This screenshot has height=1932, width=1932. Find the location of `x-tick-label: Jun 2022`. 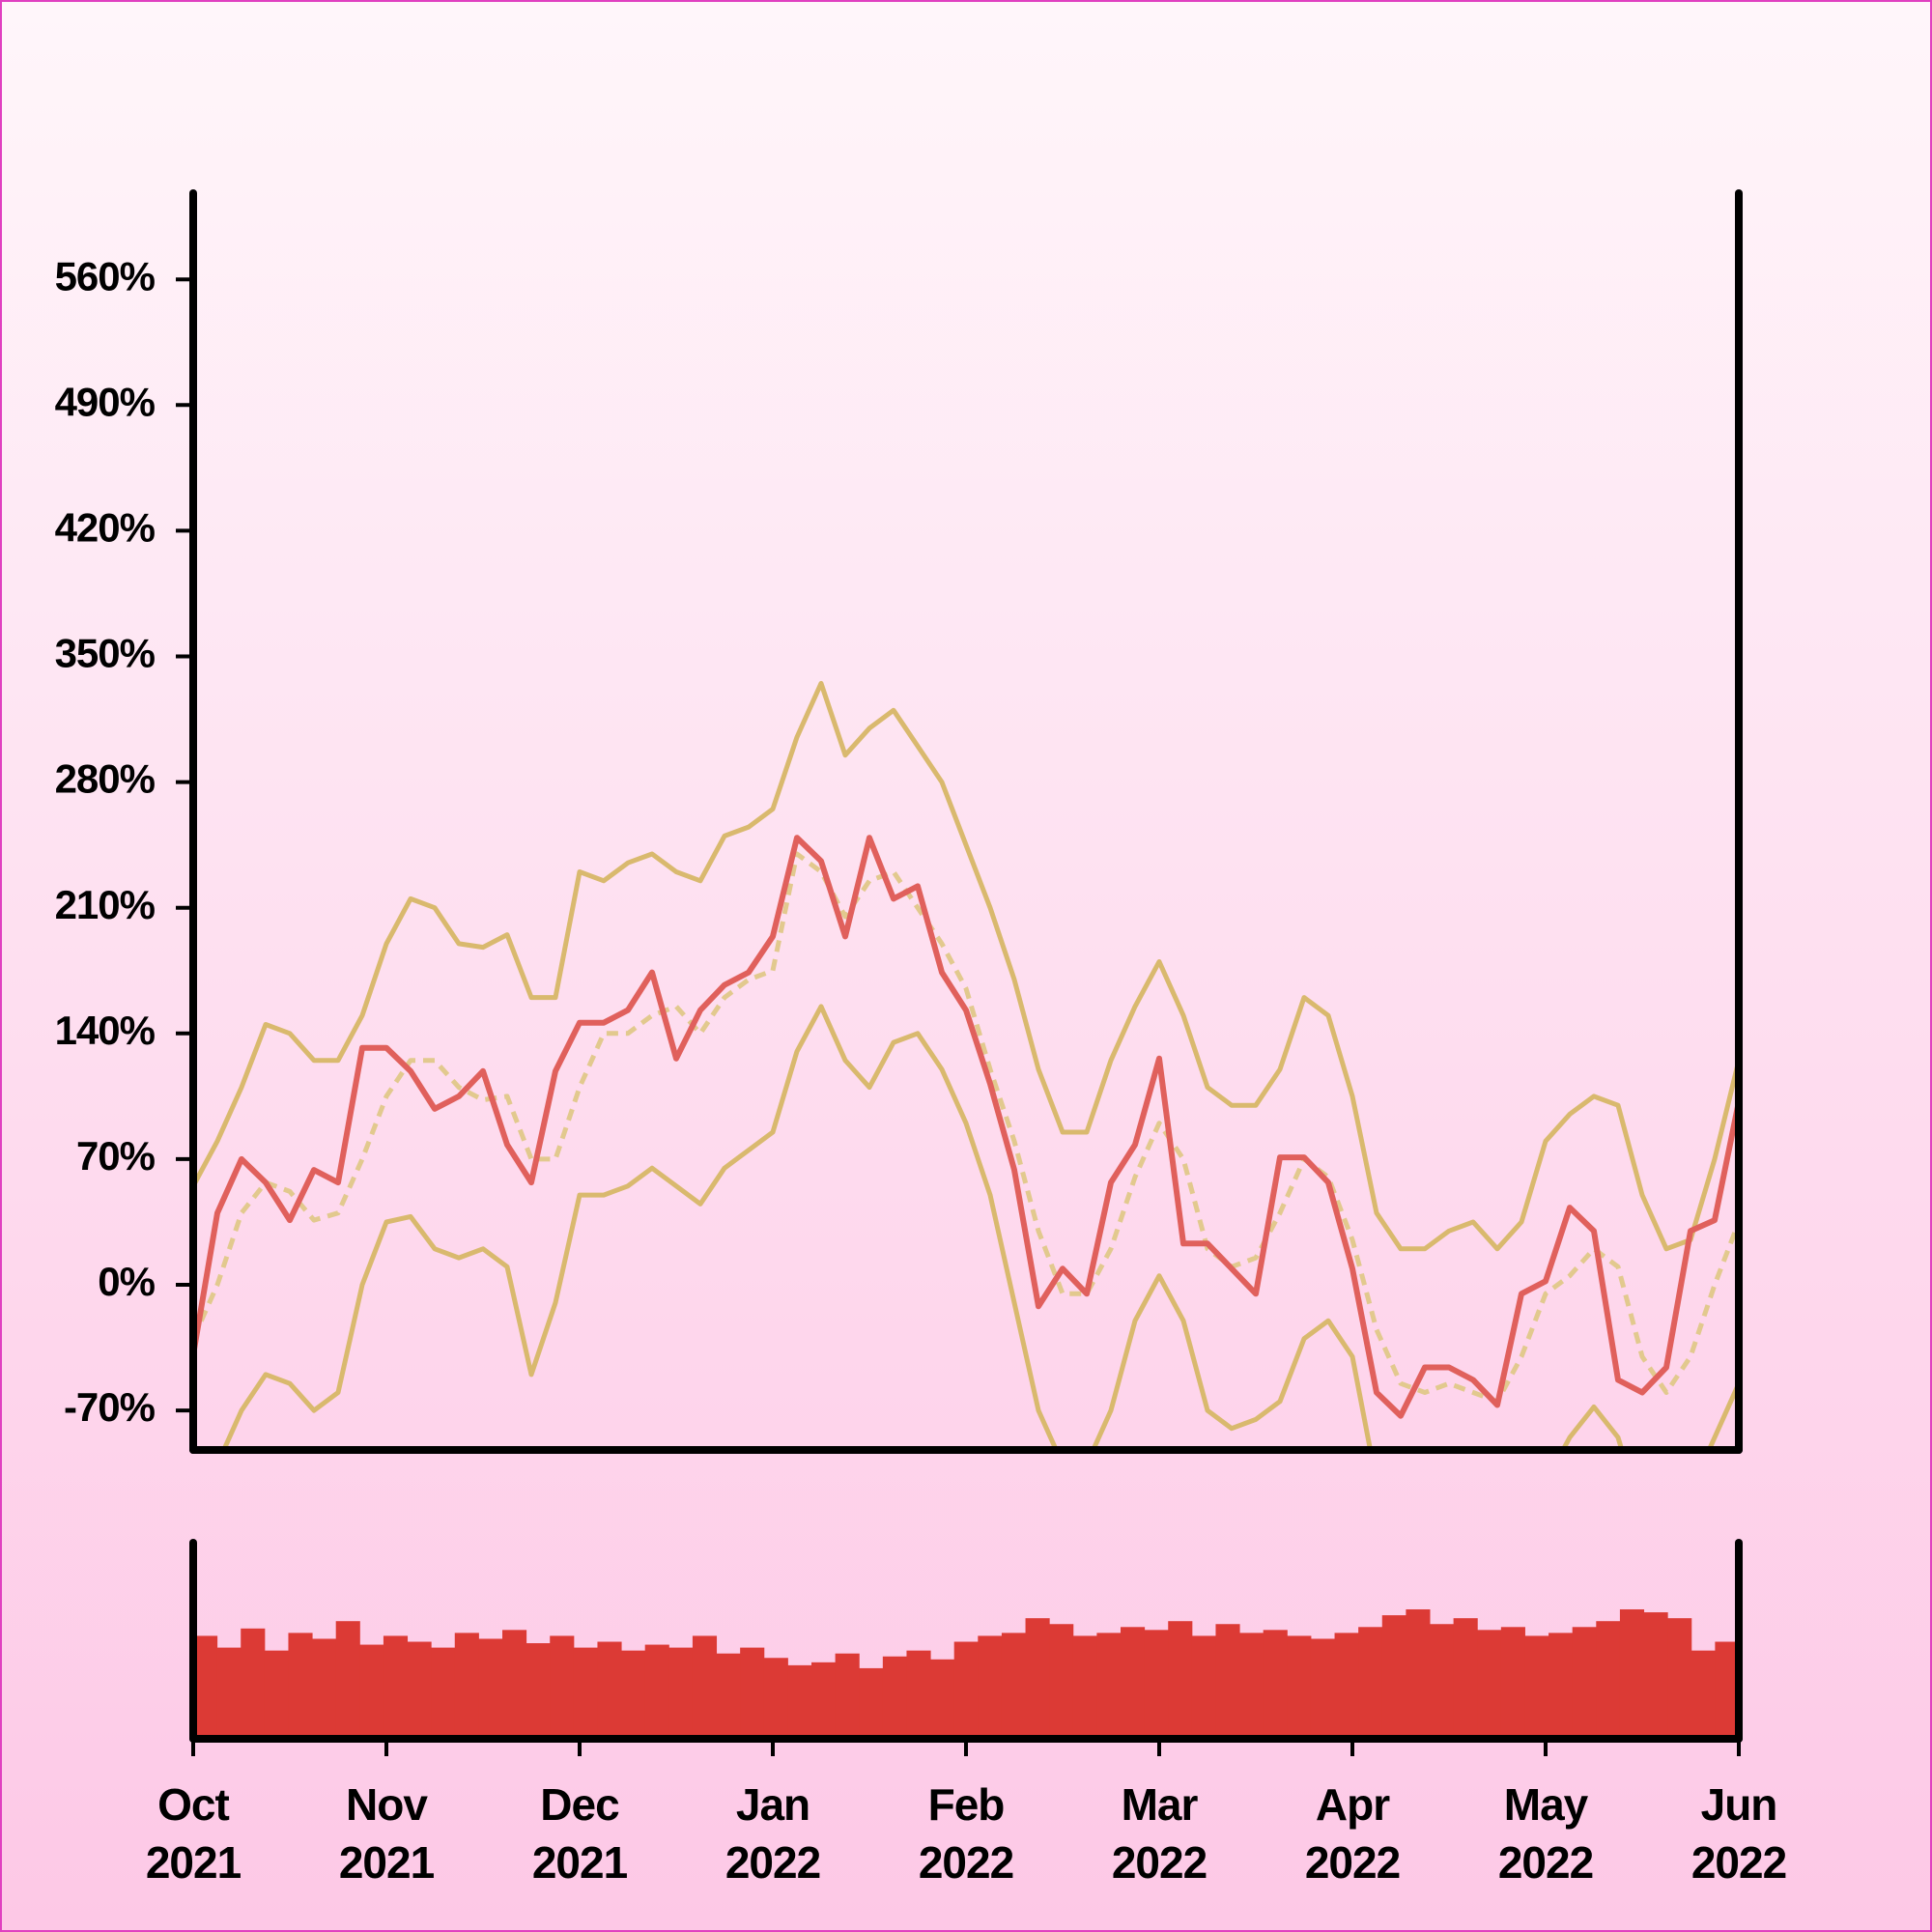

x-tick-label: Jun 2022 is located at coordinates (1738, 1833).